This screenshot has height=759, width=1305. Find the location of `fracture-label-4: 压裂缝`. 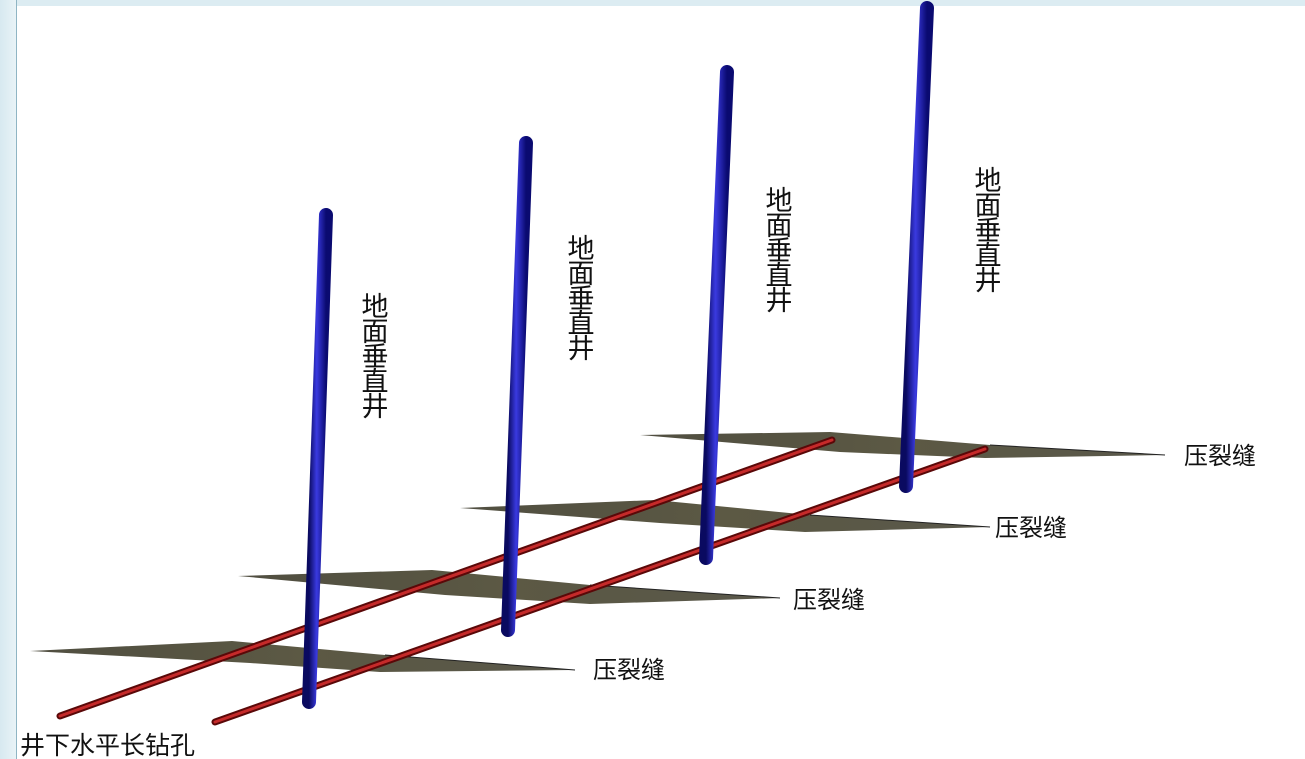

fracture-label-4: 压裂缝 is located at coordinates (1220, 456).